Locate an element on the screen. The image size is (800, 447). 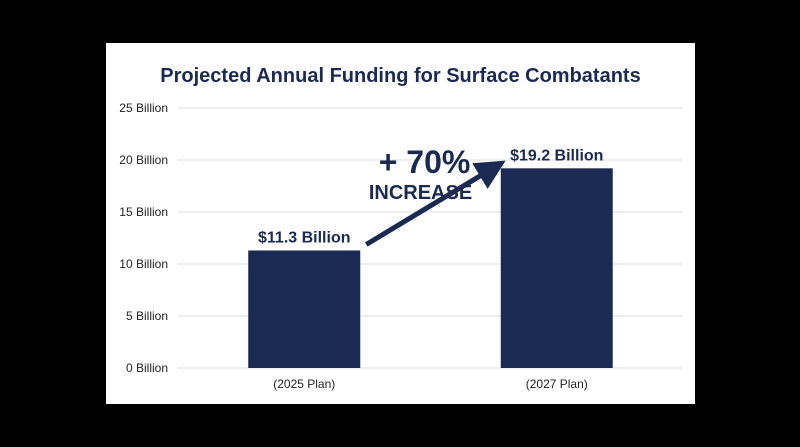
y-tick-label: 20 Billion is located at coordinates (143, 160).